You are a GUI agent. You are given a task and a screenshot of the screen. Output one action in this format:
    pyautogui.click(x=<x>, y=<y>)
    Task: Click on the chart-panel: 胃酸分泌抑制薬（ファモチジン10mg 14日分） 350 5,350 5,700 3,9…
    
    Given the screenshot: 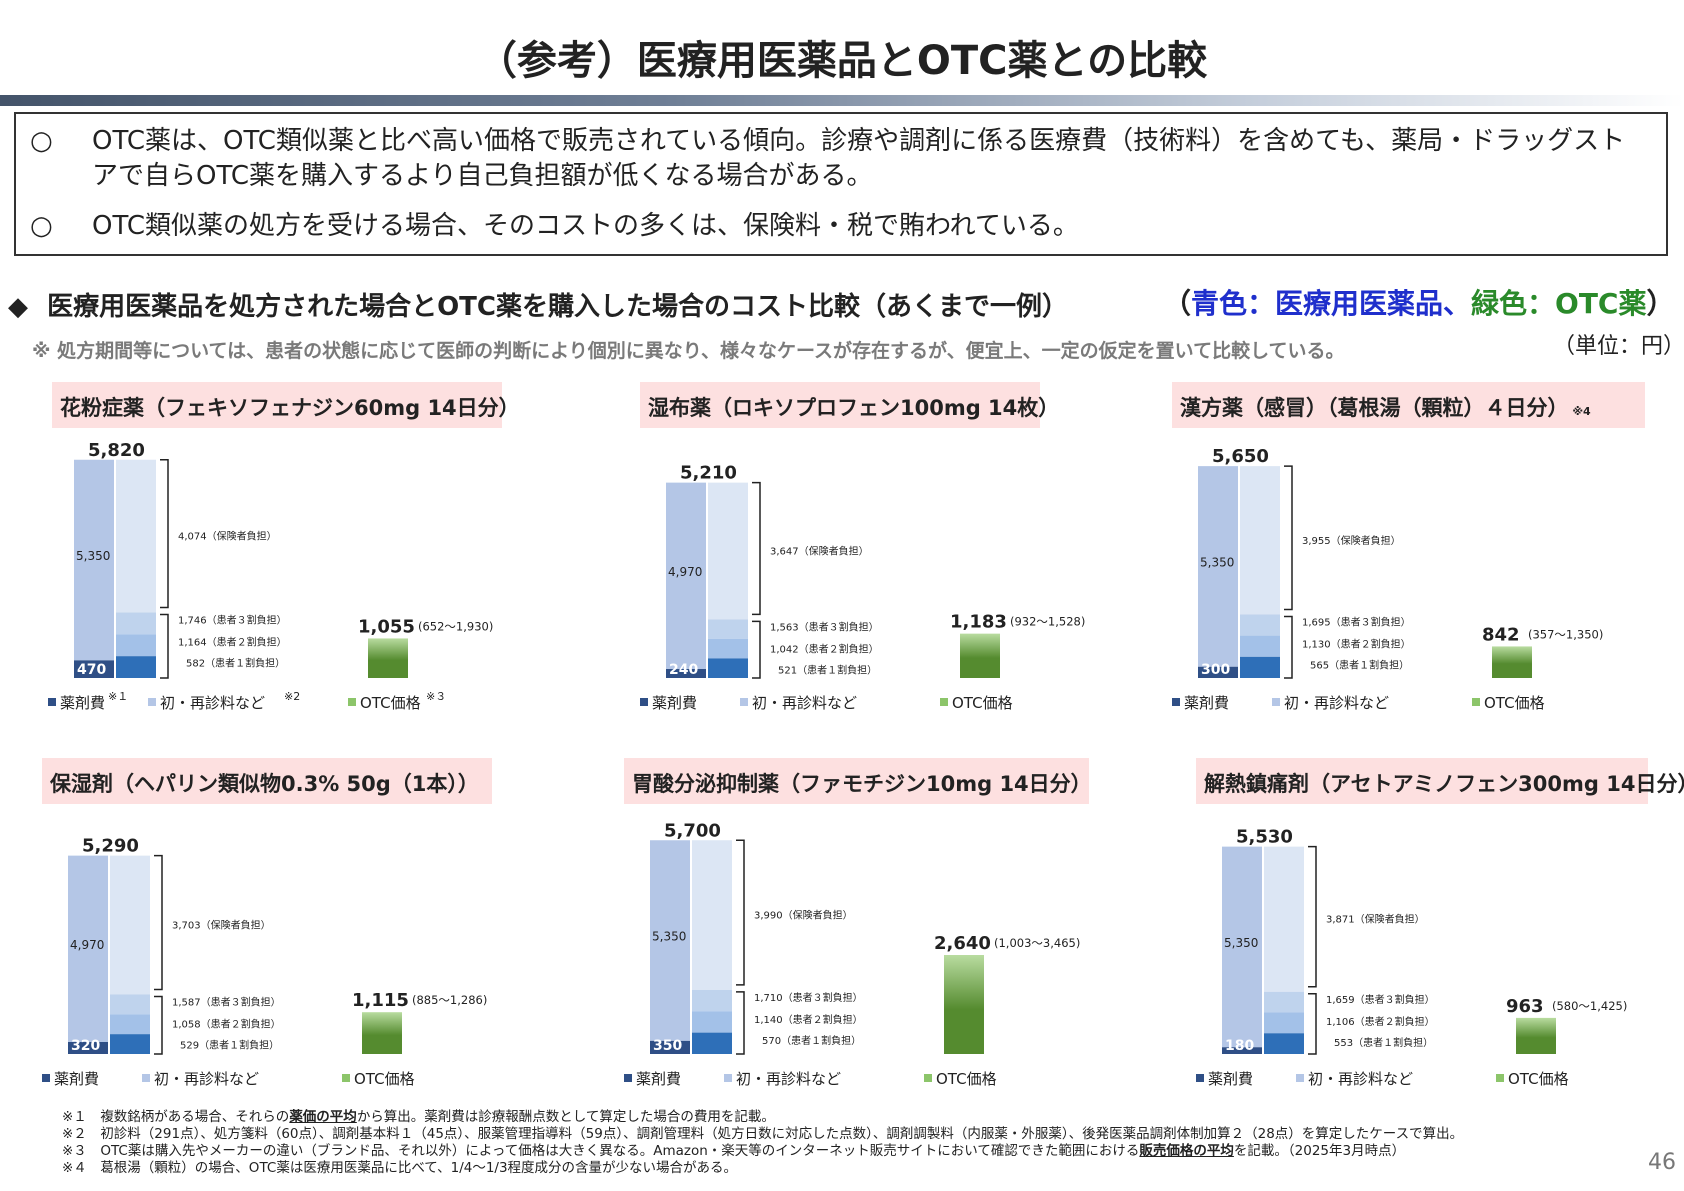 What is the action you would take?
    pyautogui.click(x=859, y=933)
    